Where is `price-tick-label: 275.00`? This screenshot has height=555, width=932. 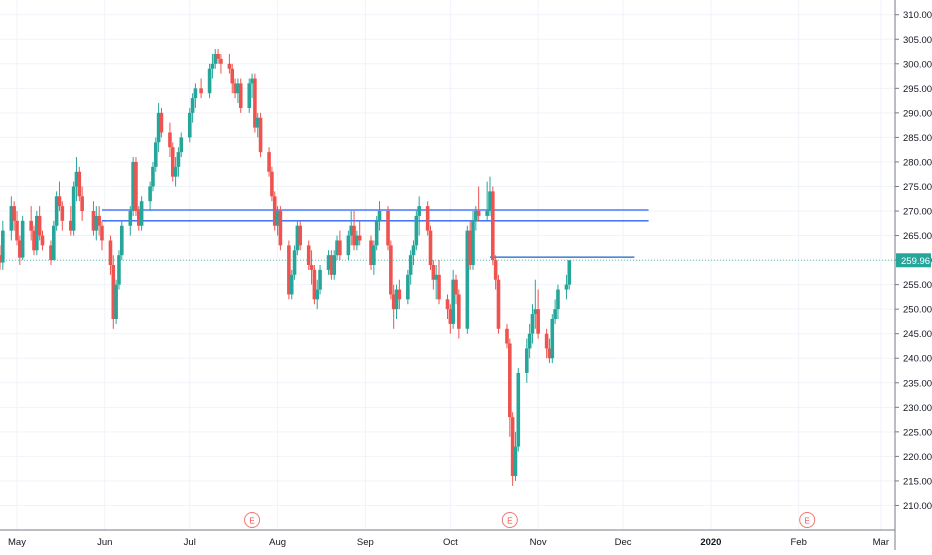
price-tick-label: 275.00 is located at coordinates (917, 187).